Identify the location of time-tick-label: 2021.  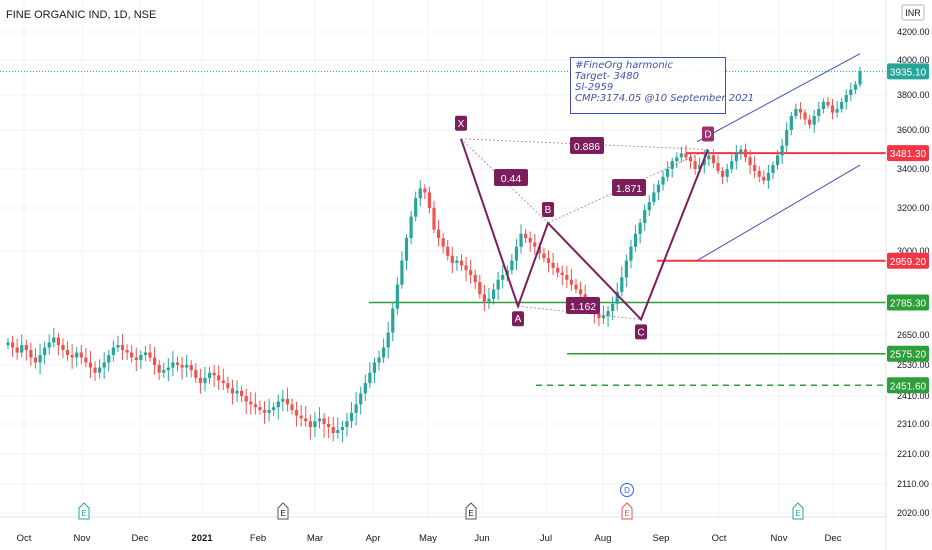
(202, 538).